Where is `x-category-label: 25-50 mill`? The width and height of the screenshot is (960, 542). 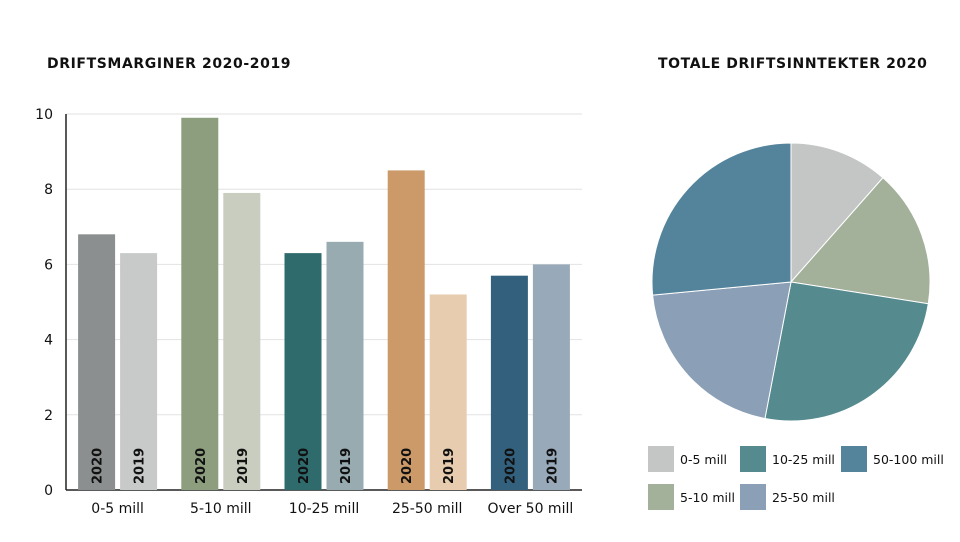
x-category-label: 25-50 mill is located at coordinates (427, 509).